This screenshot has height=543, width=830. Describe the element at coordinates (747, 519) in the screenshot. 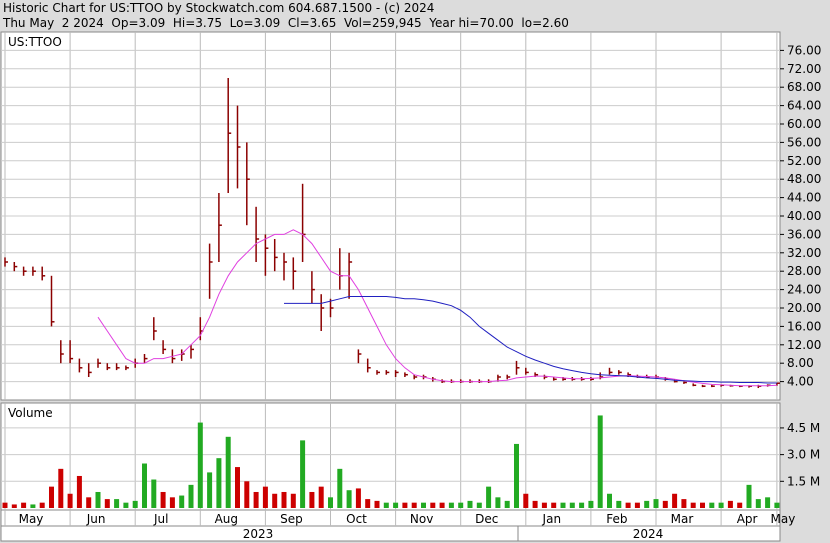

I see `x-tick-label: Apr` at that location.